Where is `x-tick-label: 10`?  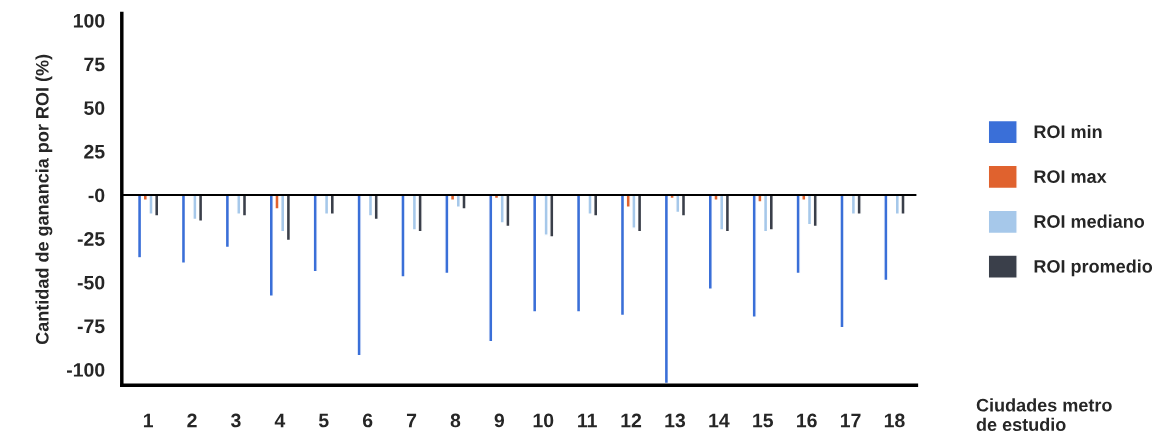 x-tick-label: 10 is located at coordinates (543, 420).